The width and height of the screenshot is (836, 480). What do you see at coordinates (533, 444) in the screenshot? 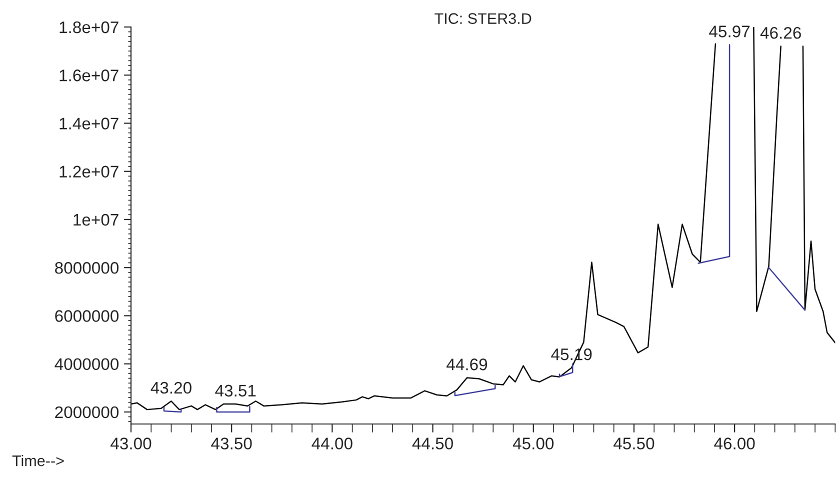
I see `x-tick-label: 45.00` at bounding box center [533, 444].